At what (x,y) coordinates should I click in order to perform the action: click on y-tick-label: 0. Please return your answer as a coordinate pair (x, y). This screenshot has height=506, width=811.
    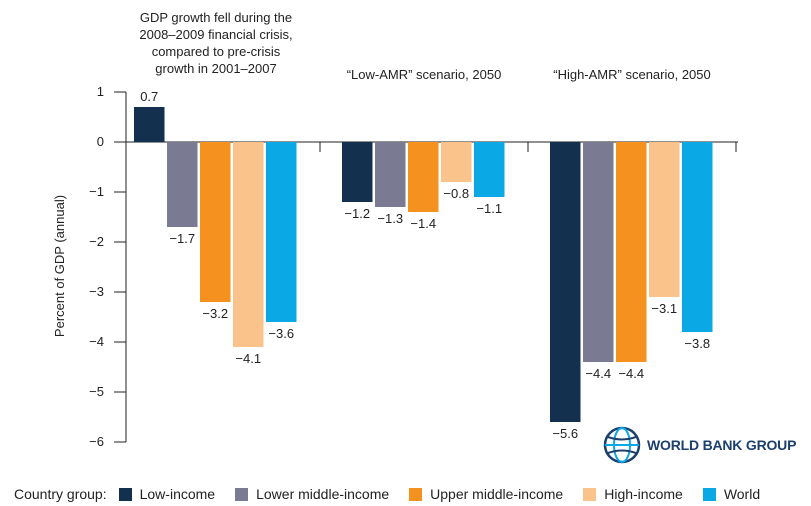
    Looking at the image, I should click on (100, 141).